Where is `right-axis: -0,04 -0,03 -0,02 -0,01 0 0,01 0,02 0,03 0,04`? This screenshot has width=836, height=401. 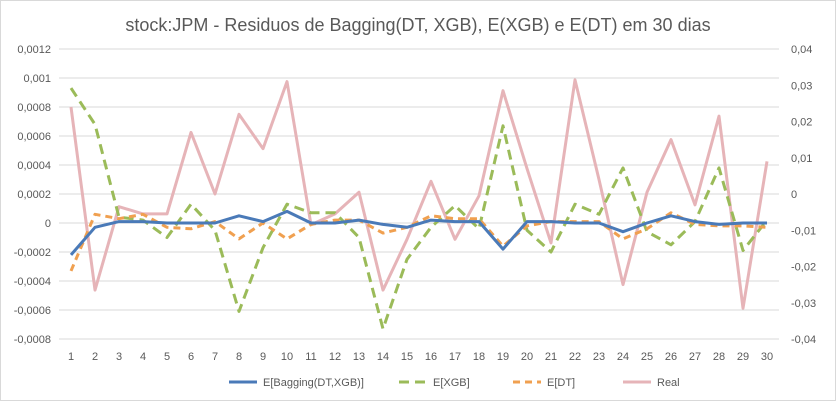 right-axis: -0,04 -0,03 -0,02 -0,01 0 0,01 0,02 0,03 0,04 is located at coordinates (803, 195).